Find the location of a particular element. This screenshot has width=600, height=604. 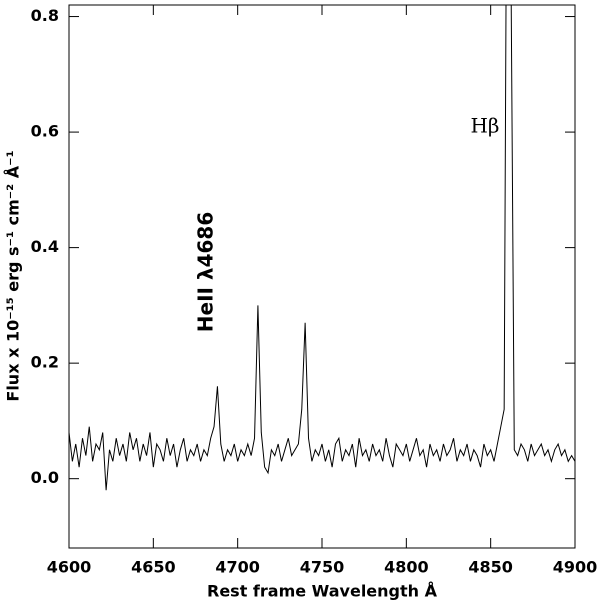

annotation: Hβ is located at coordinates (484, 126).